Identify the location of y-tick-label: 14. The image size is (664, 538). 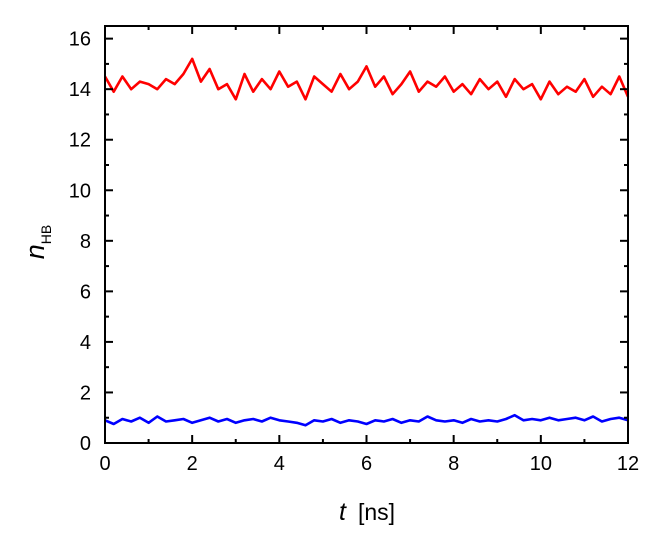
(80, 90).